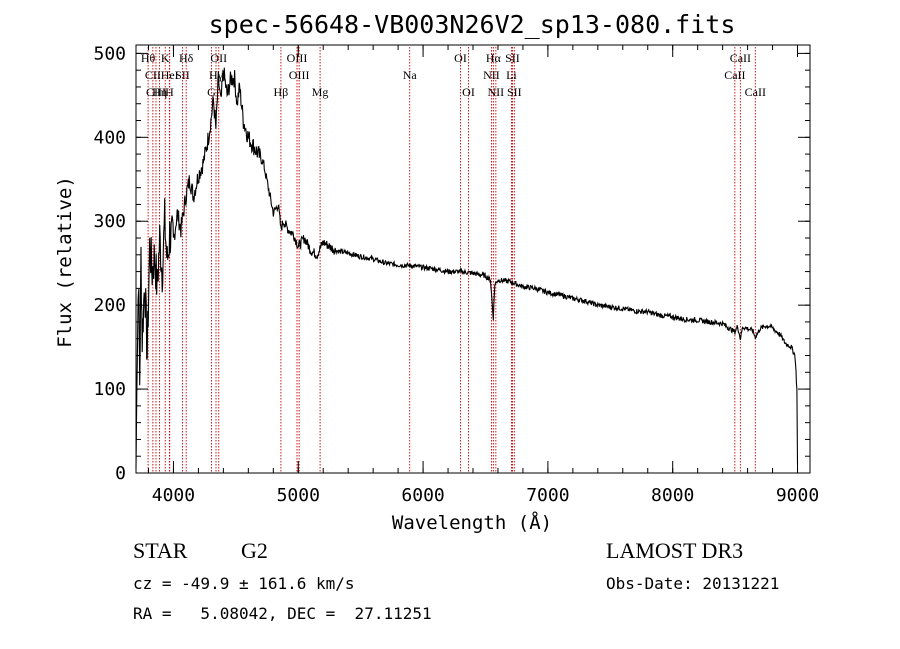  Describe the element at coordinates (109, 389) in the screenshot. I see `y-tick-label: 100` at that location.